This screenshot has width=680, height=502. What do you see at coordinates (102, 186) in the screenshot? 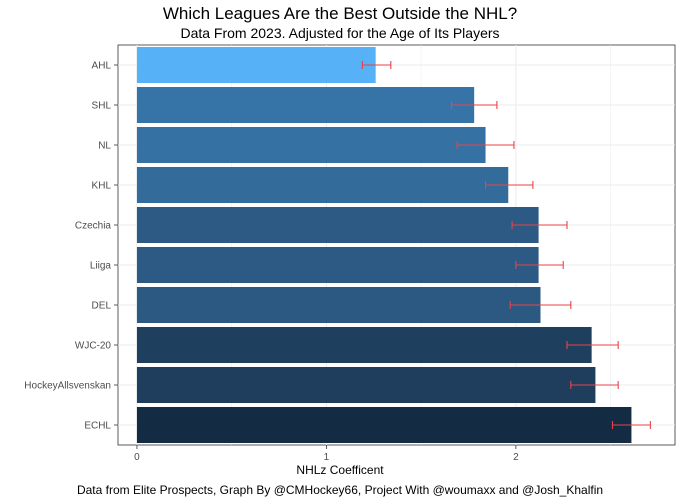
I see `y-tick-label: KHL` at bounding box center [102, 186].